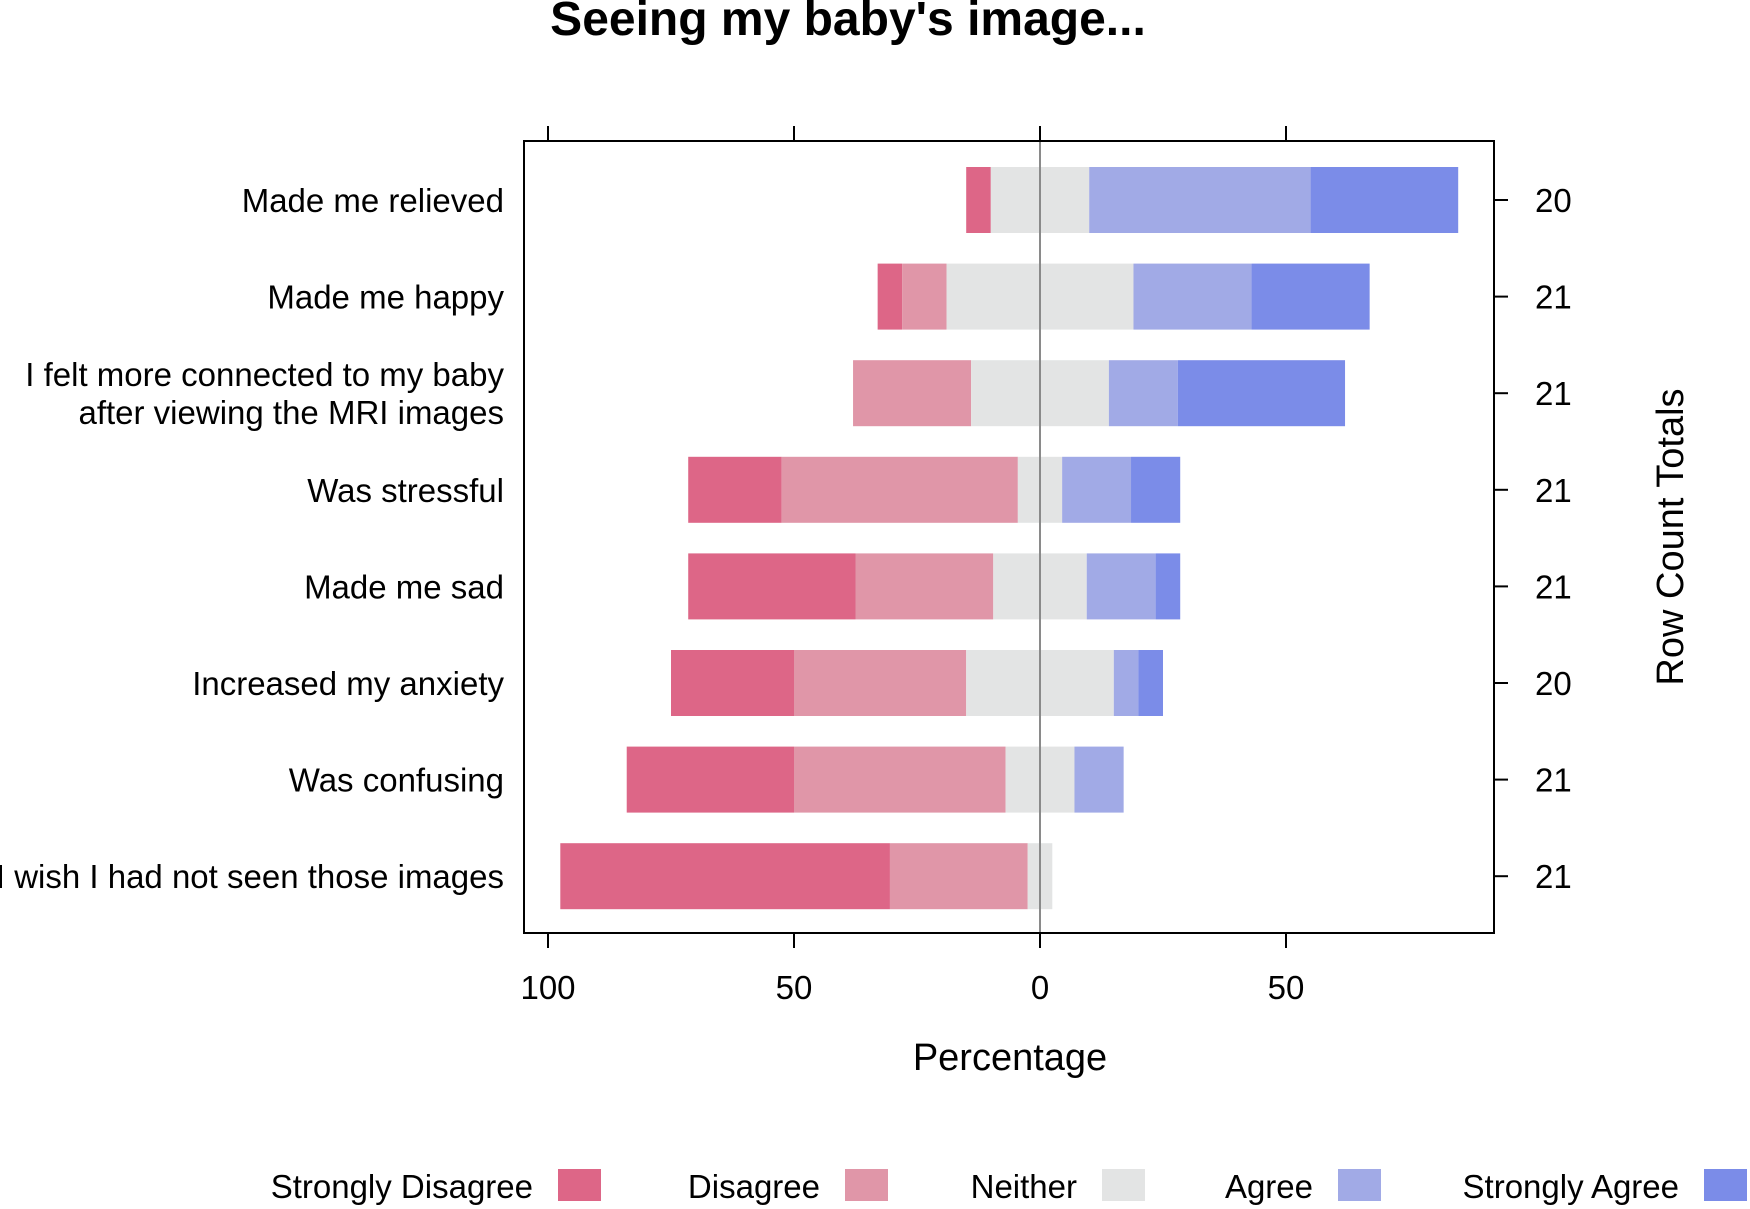 The image size is (1750, 1209). What do you see at coordinates (396, 780) in the screenshot?
I see `category-label: Was confusing` at bounding box center [396, 780].